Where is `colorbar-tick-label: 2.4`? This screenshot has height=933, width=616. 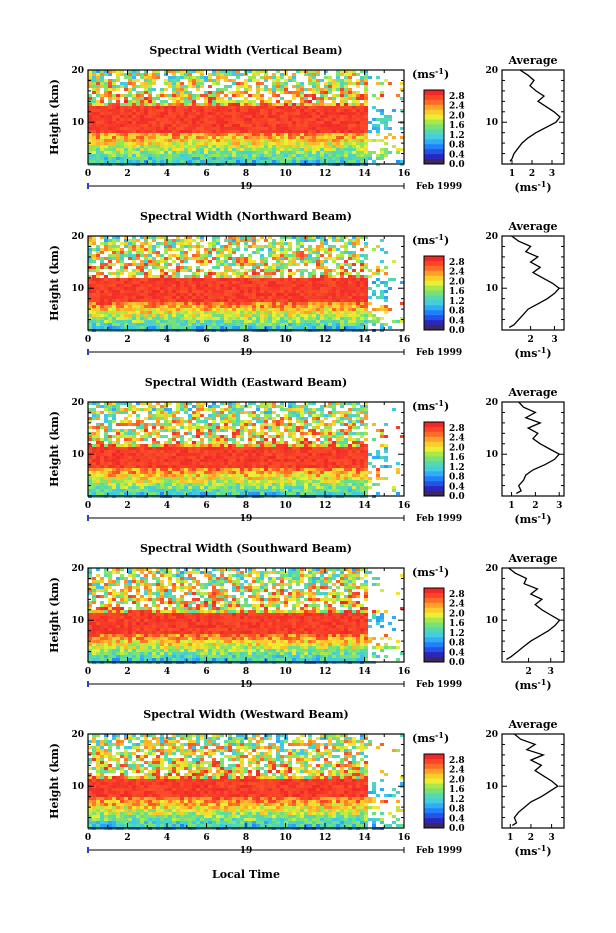 colorbar-tick-label: 2.4 is located at coordinates (457, 439).